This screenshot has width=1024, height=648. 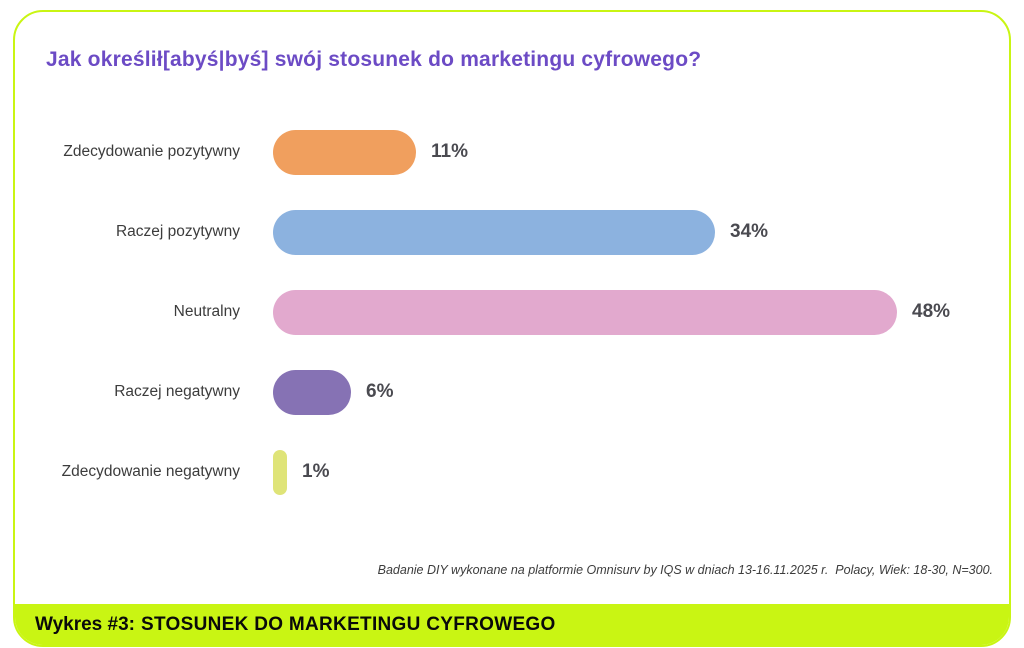 What do you see at coordinates (380, 391) in the screenshot?
I see `value-label: 6%` at bounding box center [380, 391].